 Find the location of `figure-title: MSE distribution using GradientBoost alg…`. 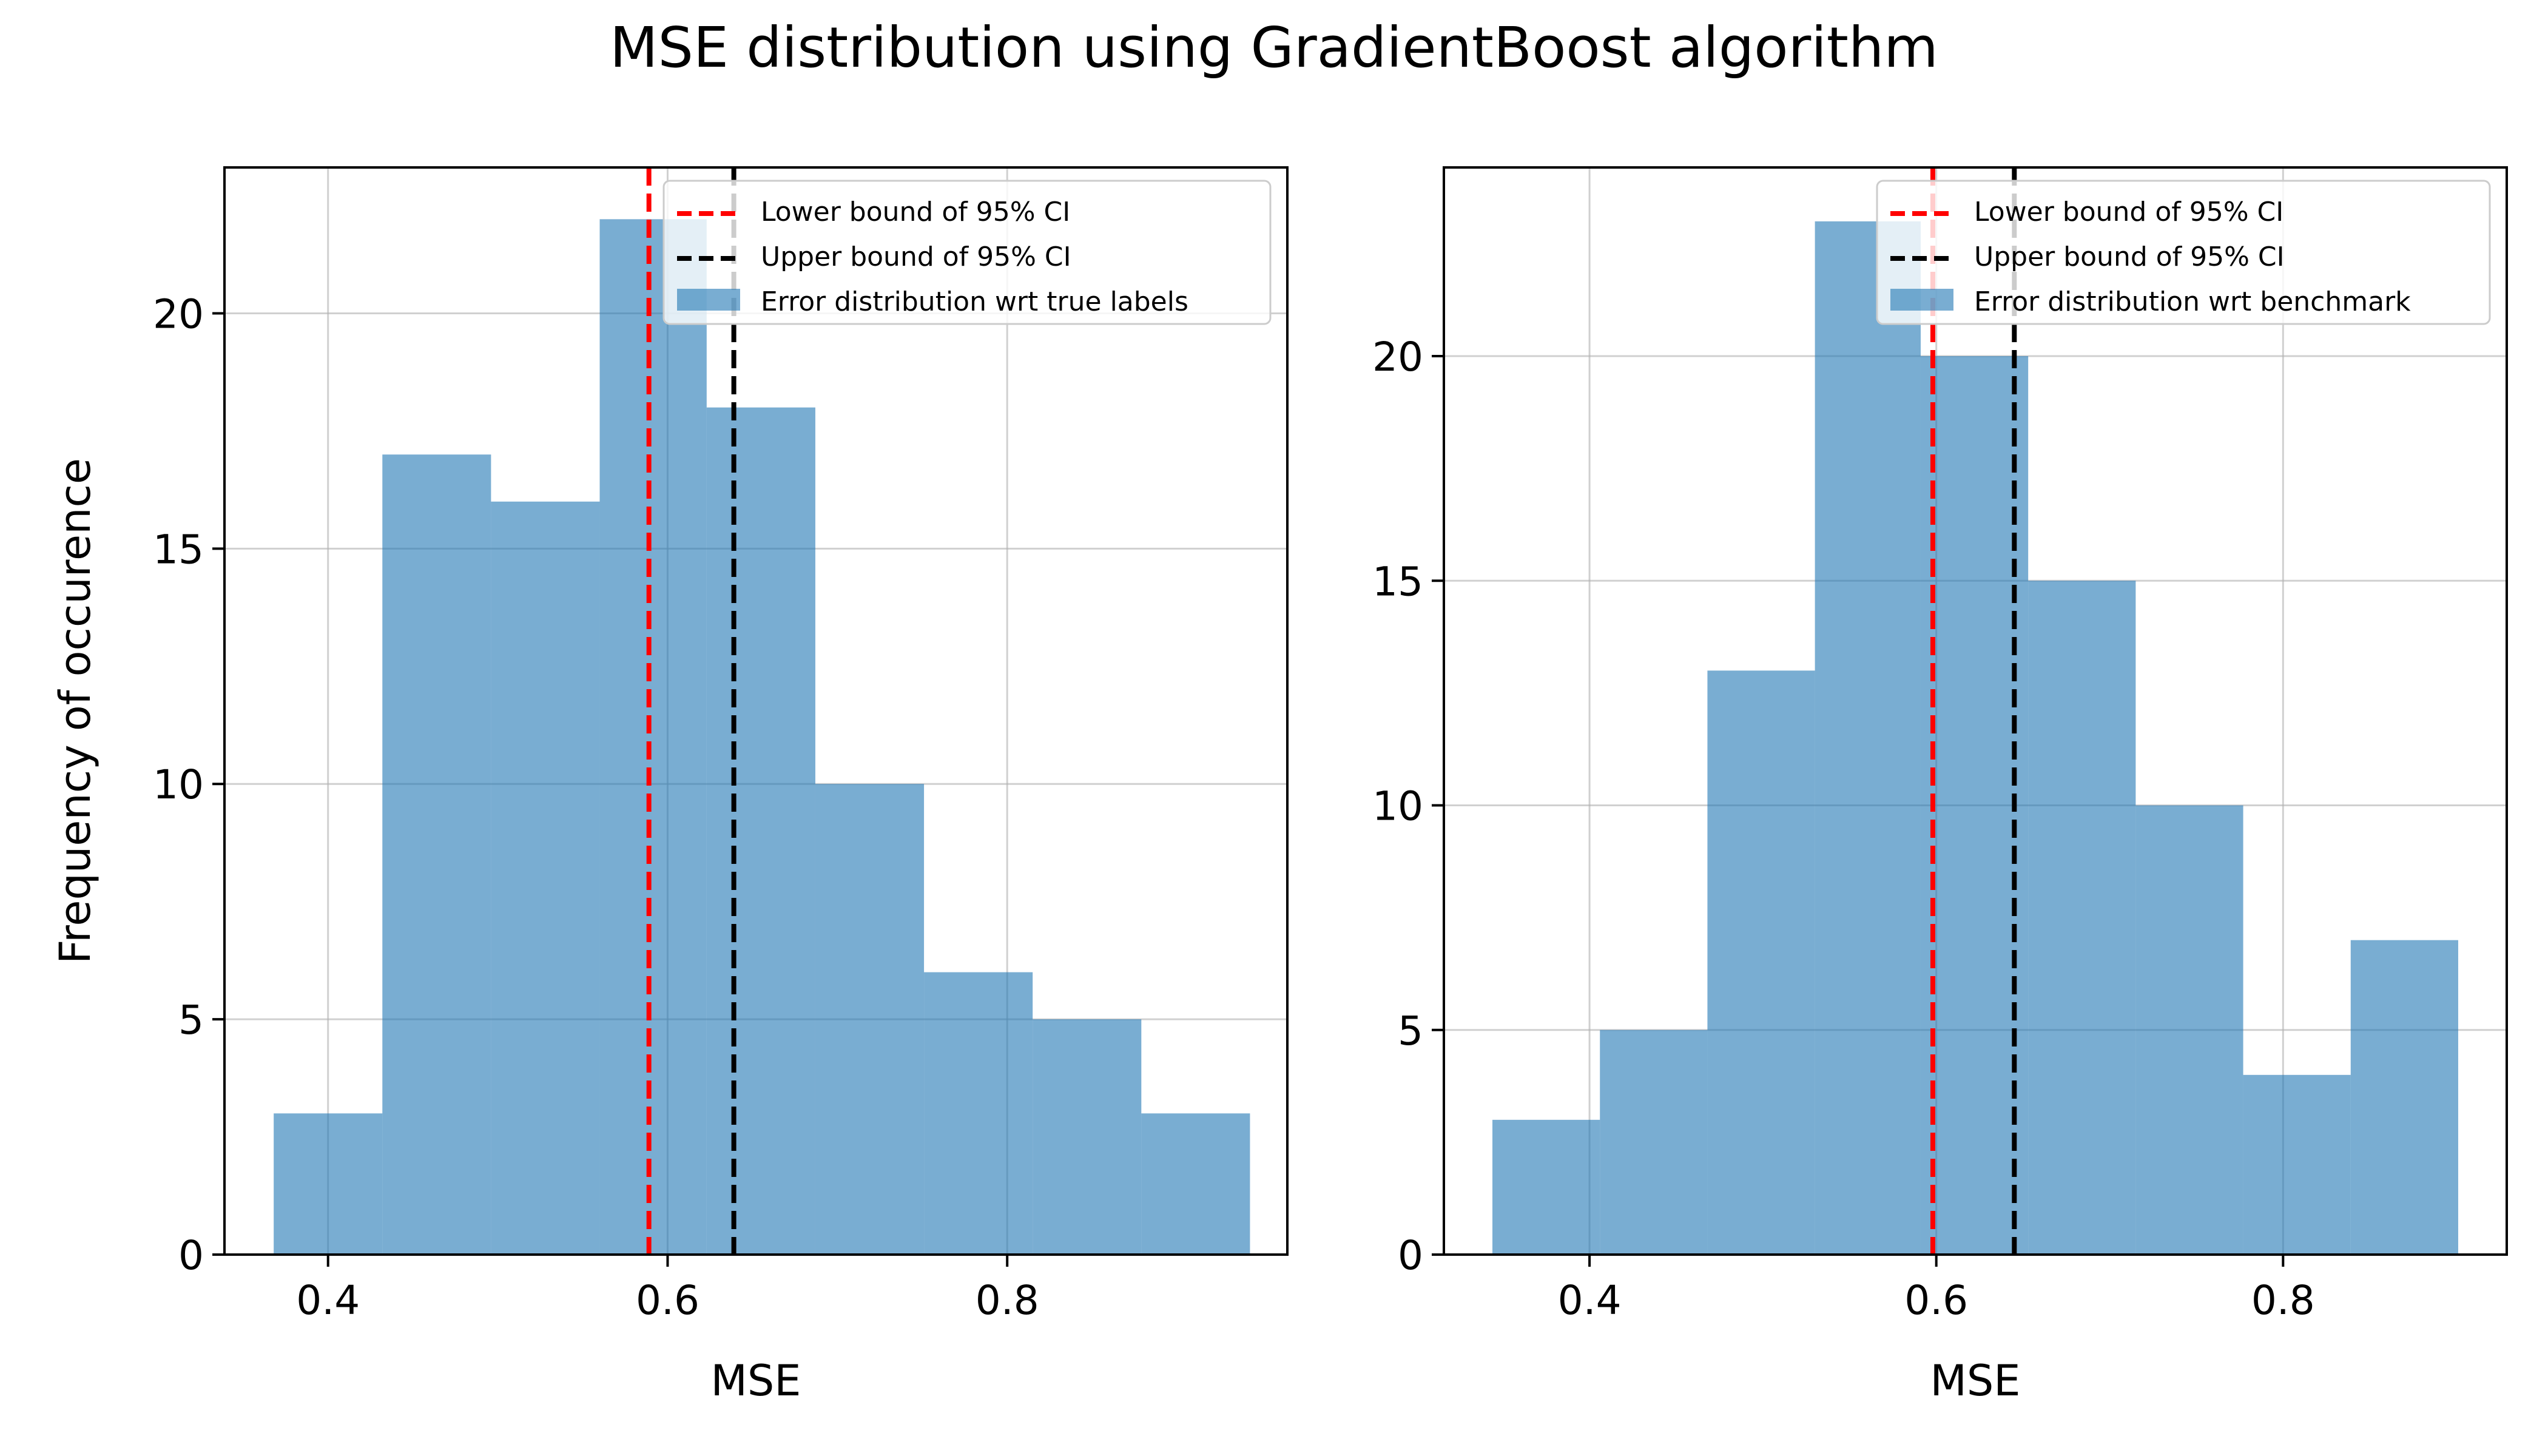

figure-title: MSE distribution using GradientBoost alg… is located at coordinates (1274, 47).